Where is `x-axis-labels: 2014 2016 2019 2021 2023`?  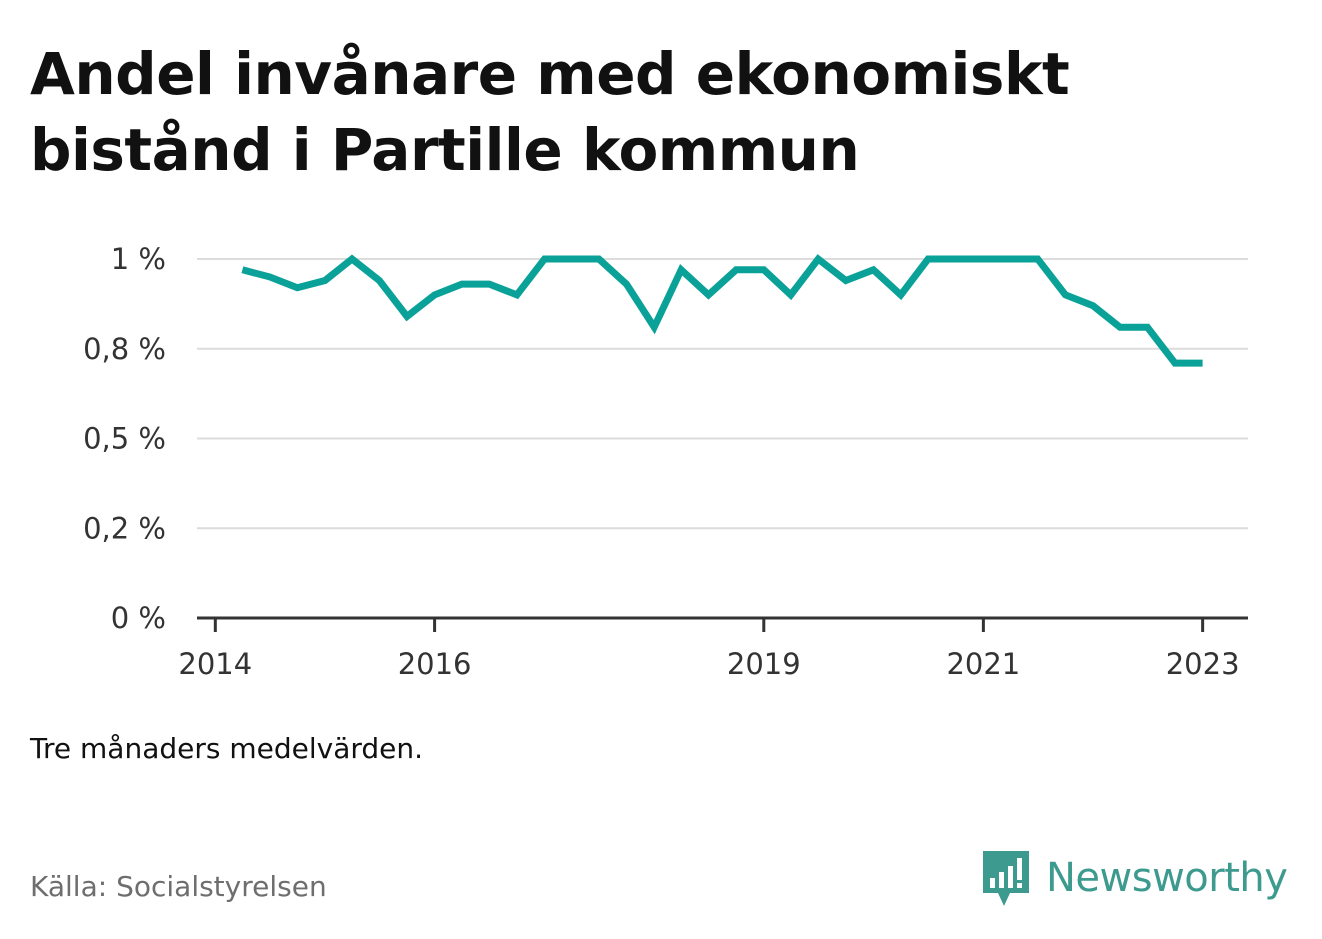 x-axis-labels: 2014 2016 2019 2021 2023 is located at coordinates (708, 664).